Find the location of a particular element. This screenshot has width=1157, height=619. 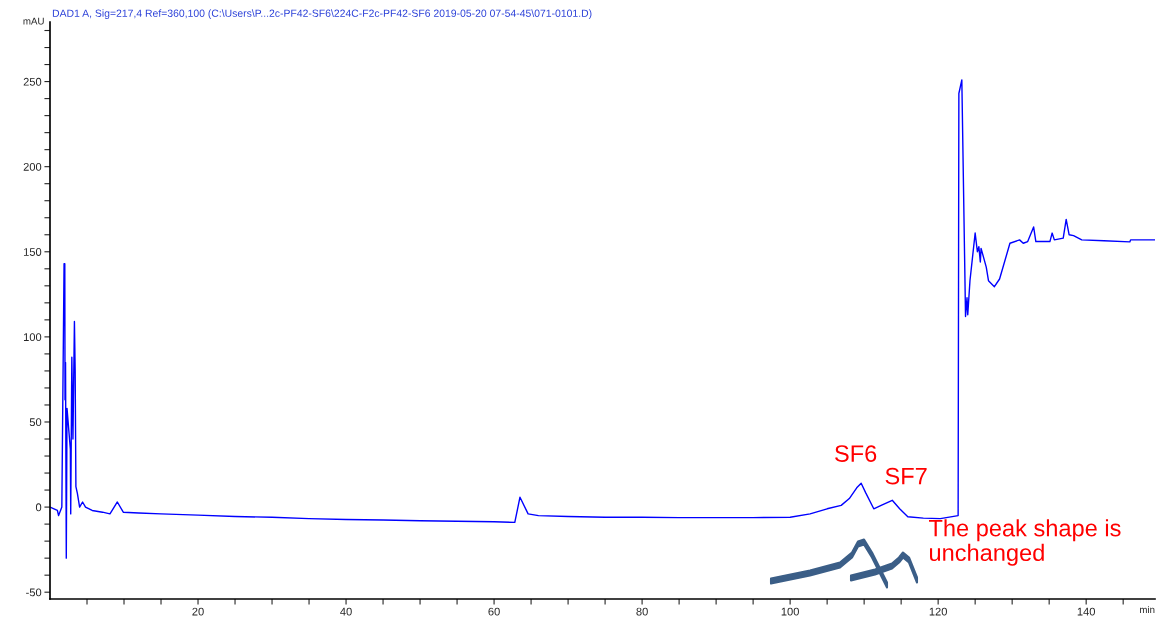

chart-title: DAD1 A, Sig=217,4 Ref=360,100 (C:\Users\P...2c-PF42-SF6\224C-F2c-PF42-SF6 2019-05-20 07-54-45\071-0101.D) is located at coordinates (322, 14).